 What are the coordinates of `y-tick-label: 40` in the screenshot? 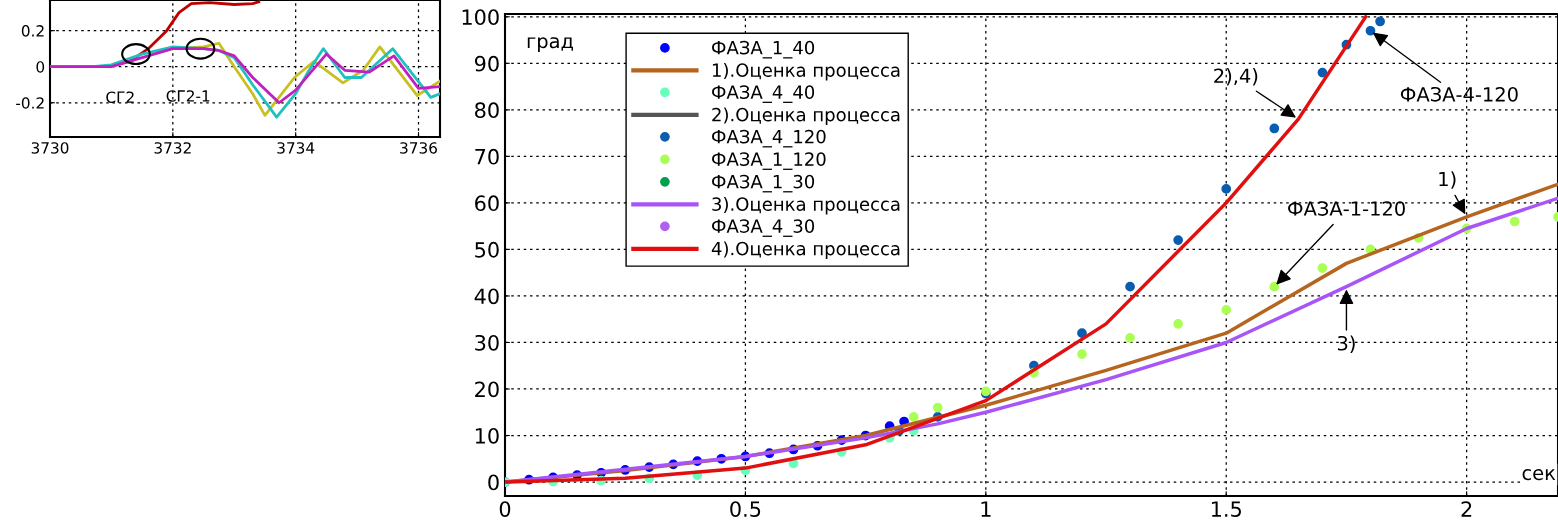 It's located at (486, 296).